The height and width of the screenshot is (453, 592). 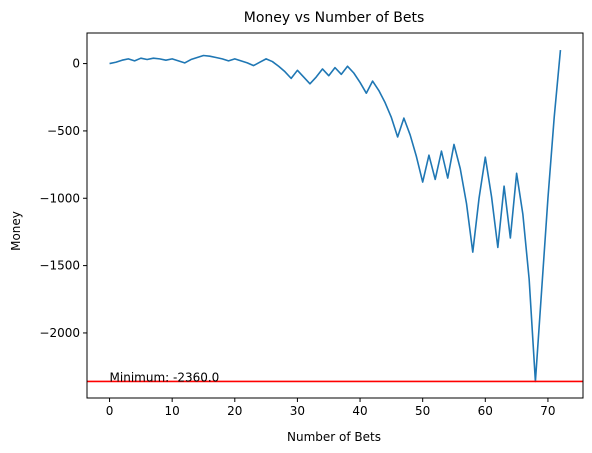 What do you see at coordinates (59, 333) in the screenshot?
I see `y-tick-label: −2000` at bounding box center [59, 333].